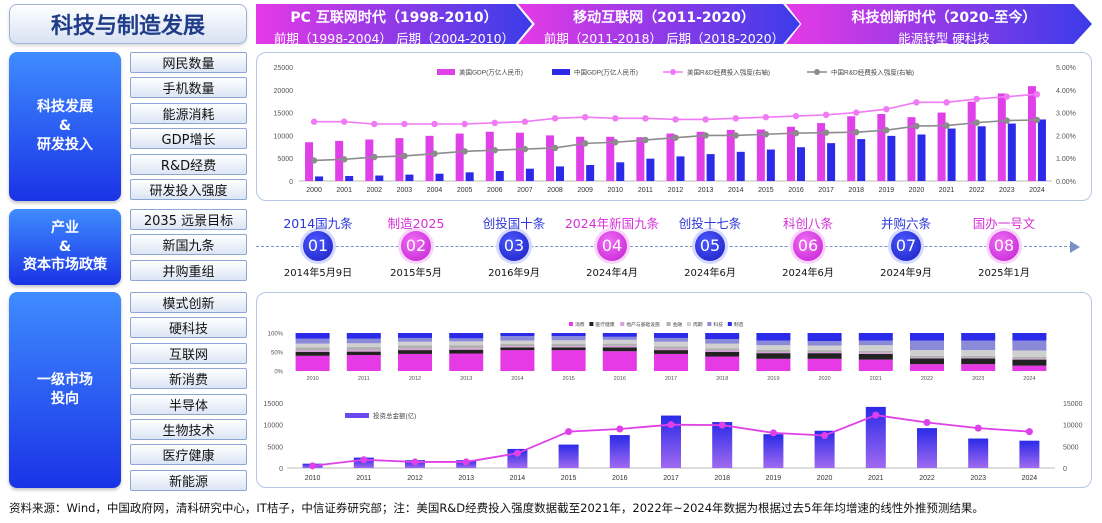  What do you see at coordinates (710, 246) in the screenshot?
I see `milestone-number: 05` at bounding box center [710, 246].